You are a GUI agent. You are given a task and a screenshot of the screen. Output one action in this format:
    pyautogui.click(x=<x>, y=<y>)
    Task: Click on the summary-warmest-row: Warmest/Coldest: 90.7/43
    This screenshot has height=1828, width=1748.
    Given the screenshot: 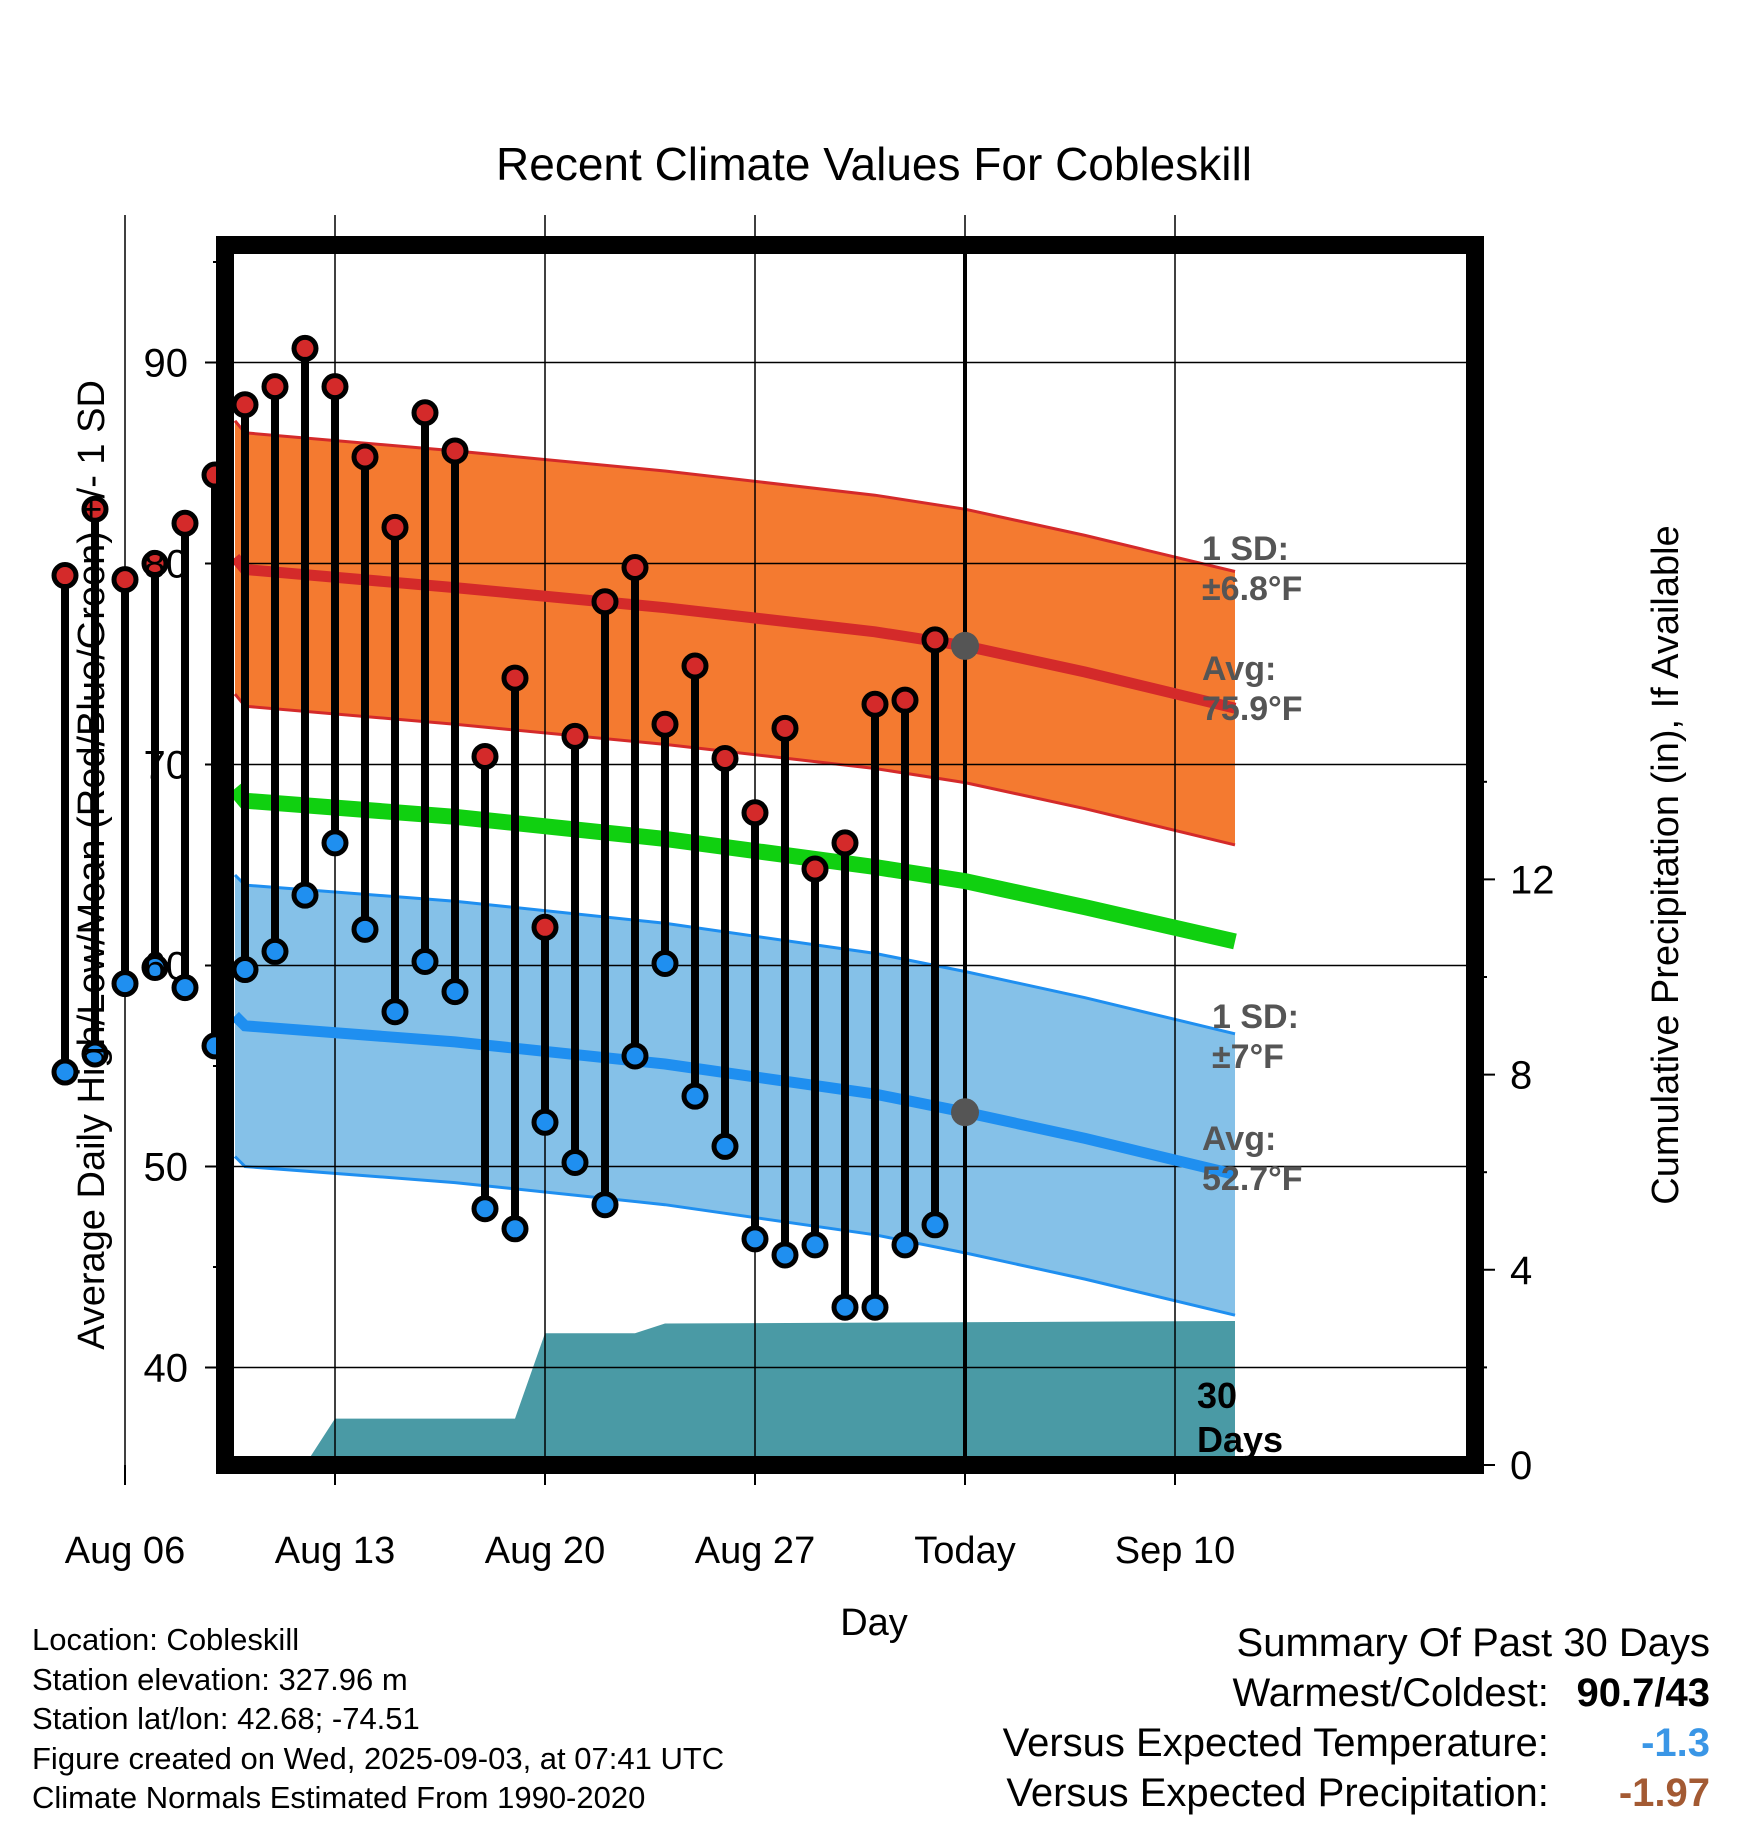 What is the action you would take?
    pyautogui.click(x=1357, y=1693)
    